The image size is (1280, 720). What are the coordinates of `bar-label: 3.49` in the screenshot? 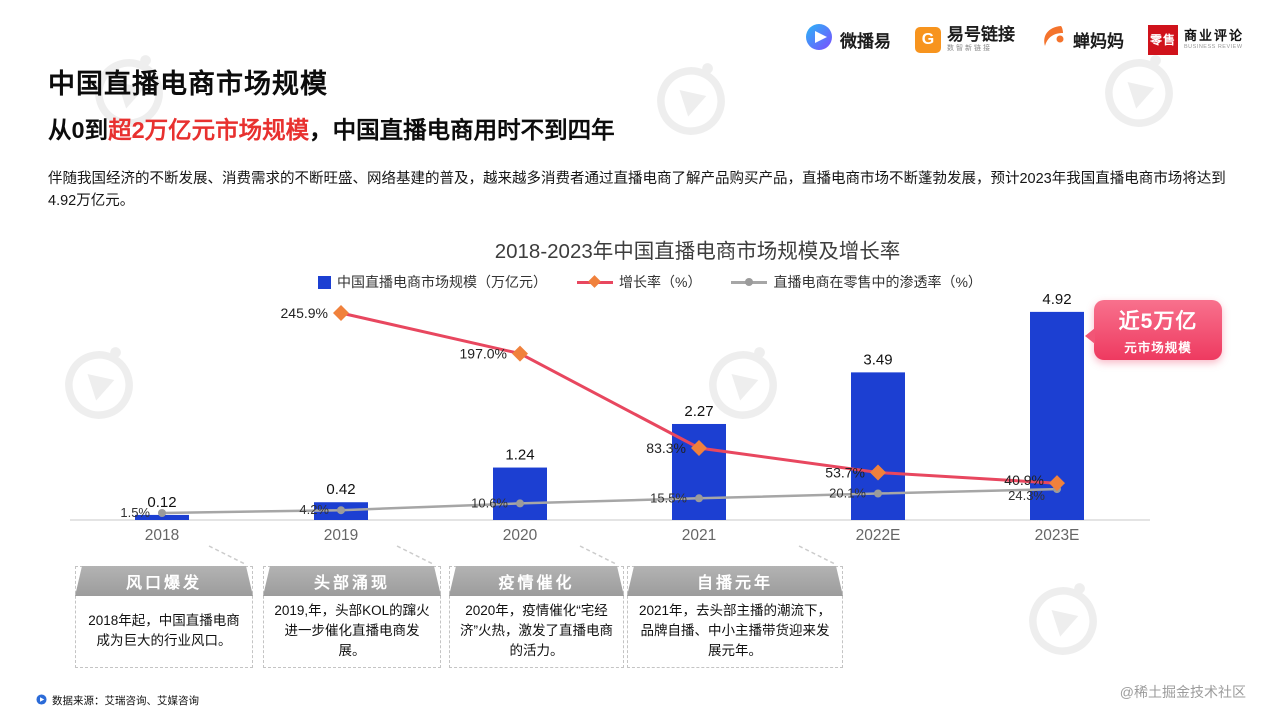 It's located at (877, 359).